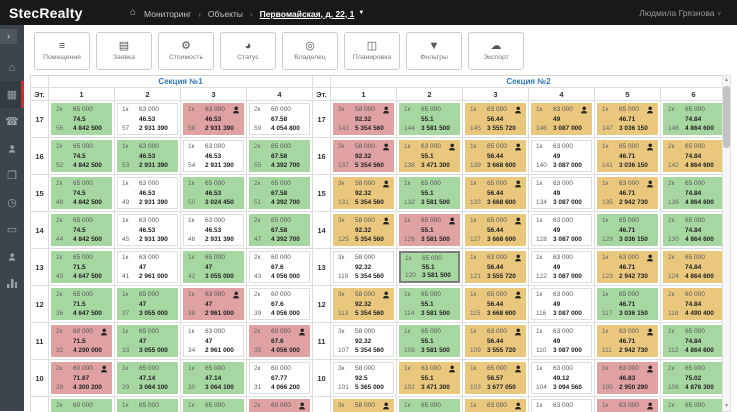  Describe the element at coordinates (213, 341) in the screenshot. I see `unit-cell: 1к 34 63 000 47 2 961 000` at that location.